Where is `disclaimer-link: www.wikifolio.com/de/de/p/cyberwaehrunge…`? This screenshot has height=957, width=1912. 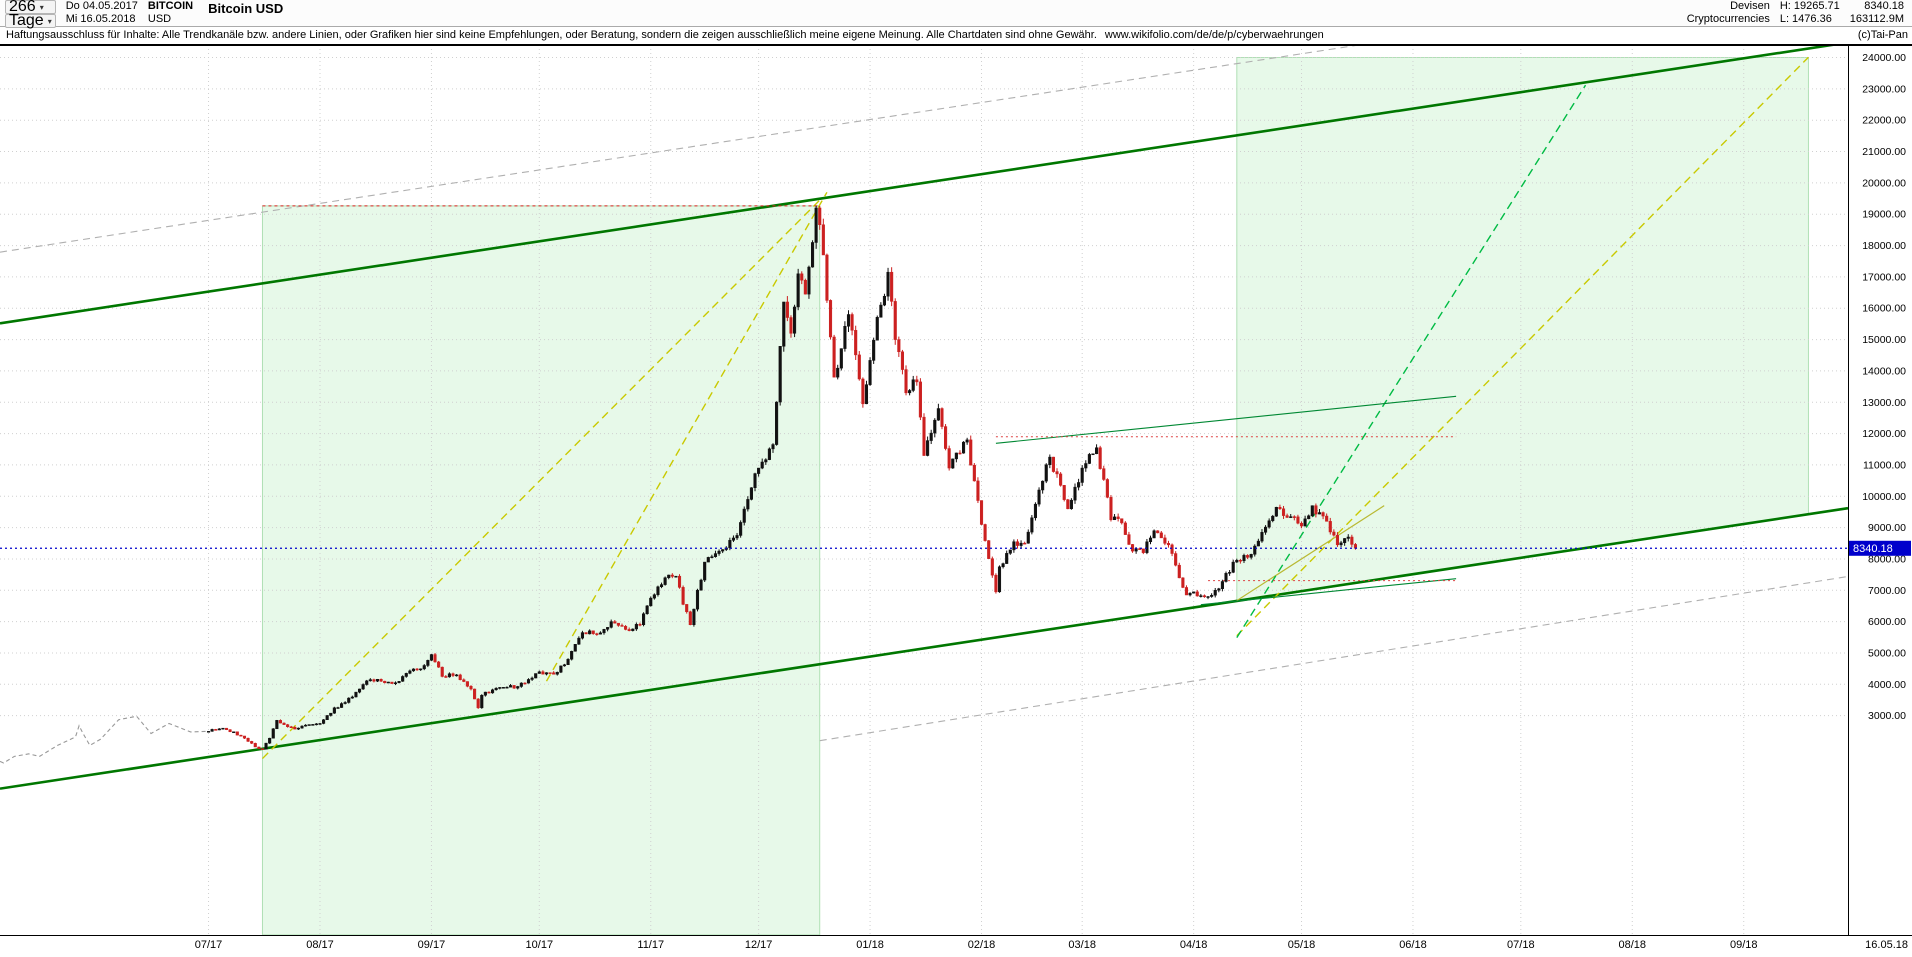 disclaimer-link: www.wikifolio.com/de/de/p/cyberwaehrunge… is located at coordinates (1214, 35).